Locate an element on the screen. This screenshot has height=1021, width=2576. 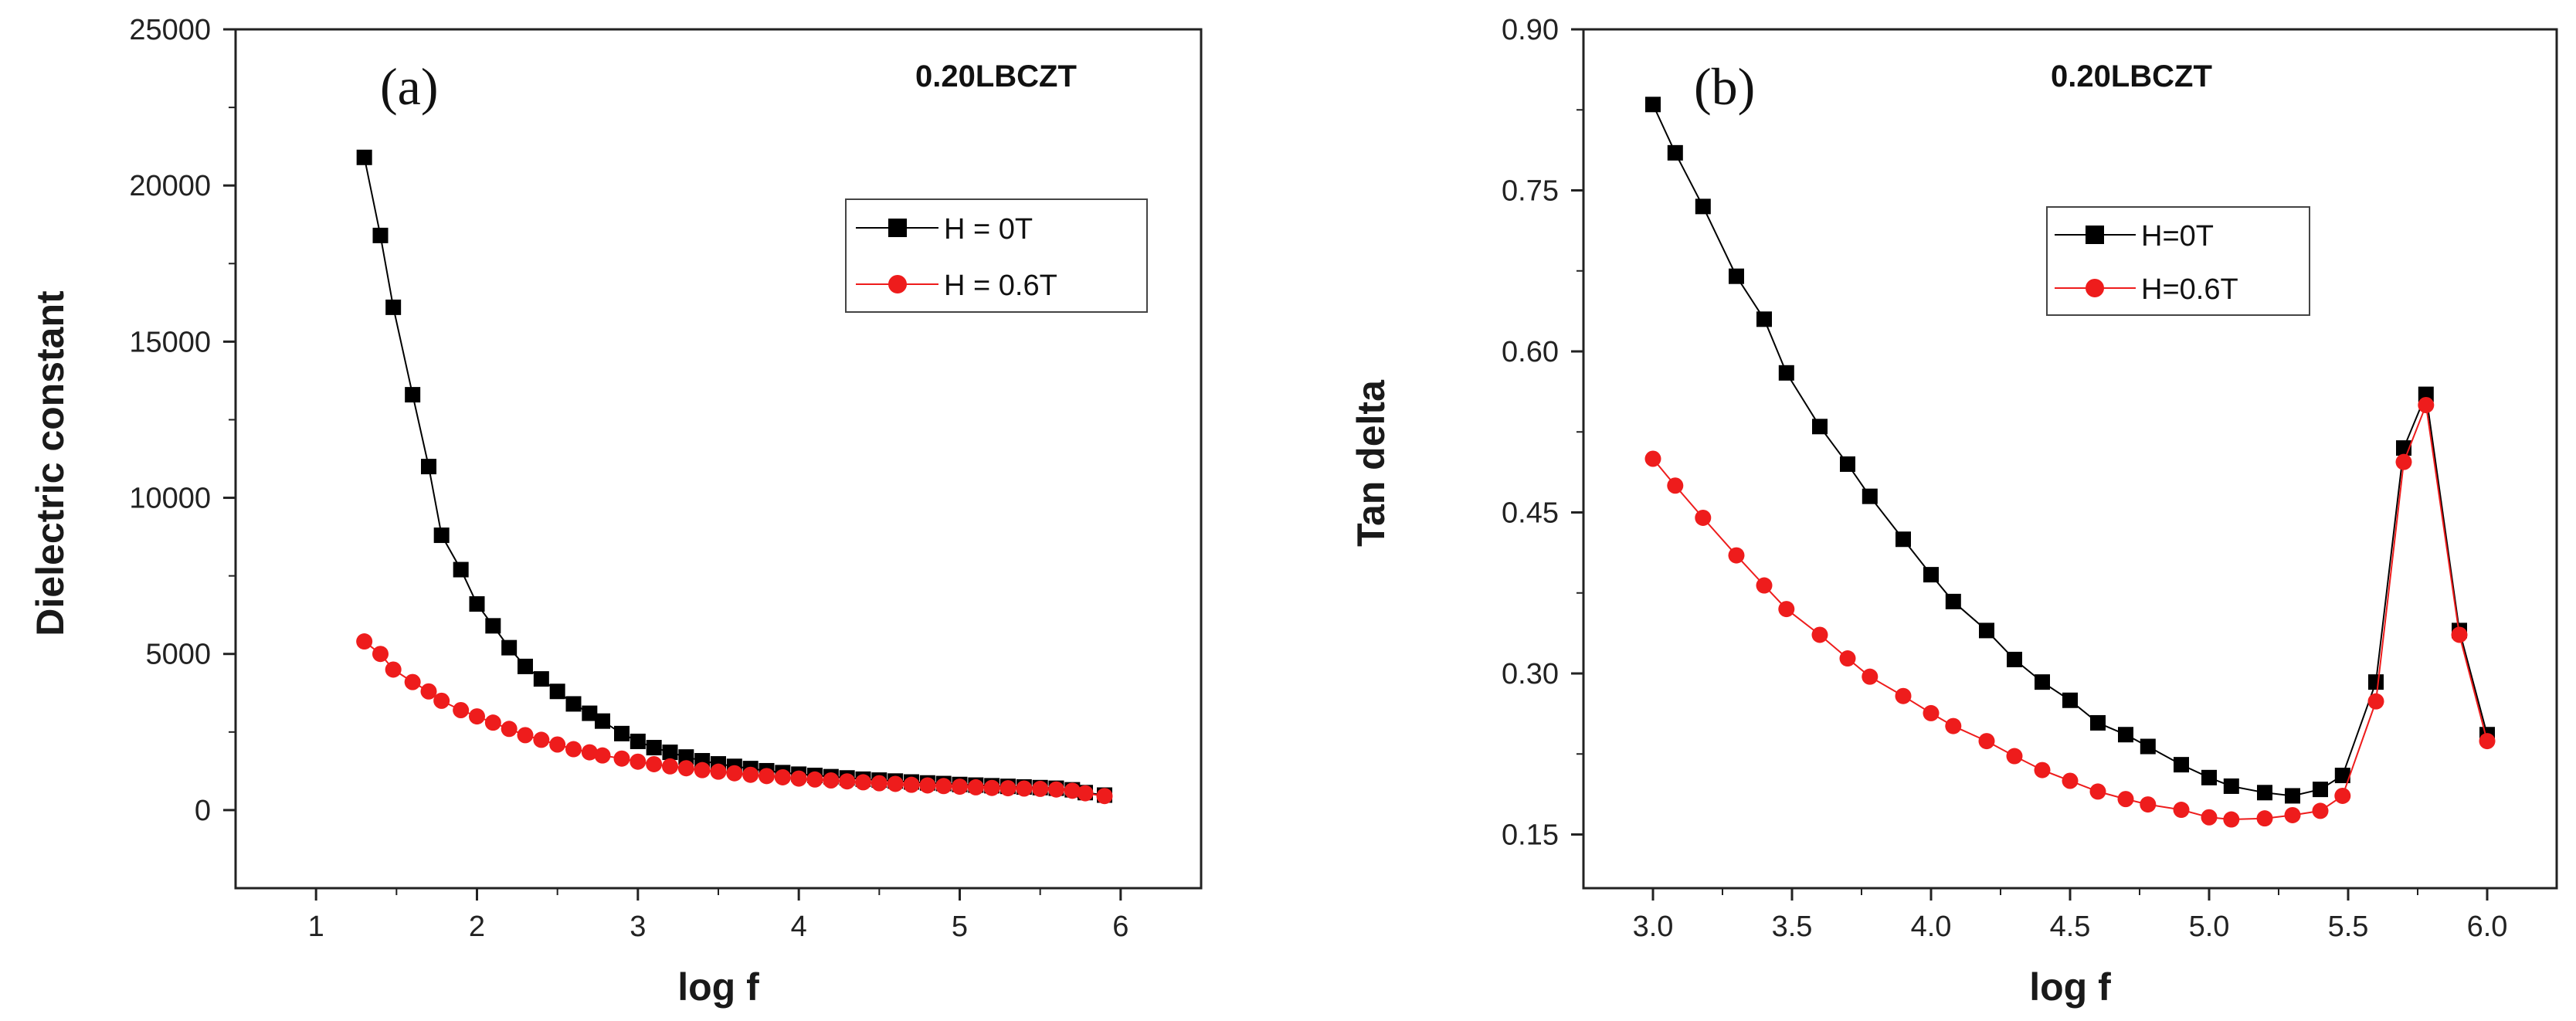
panel-b-title: 0.20LBCZT is located at coordinates (2131, 76).